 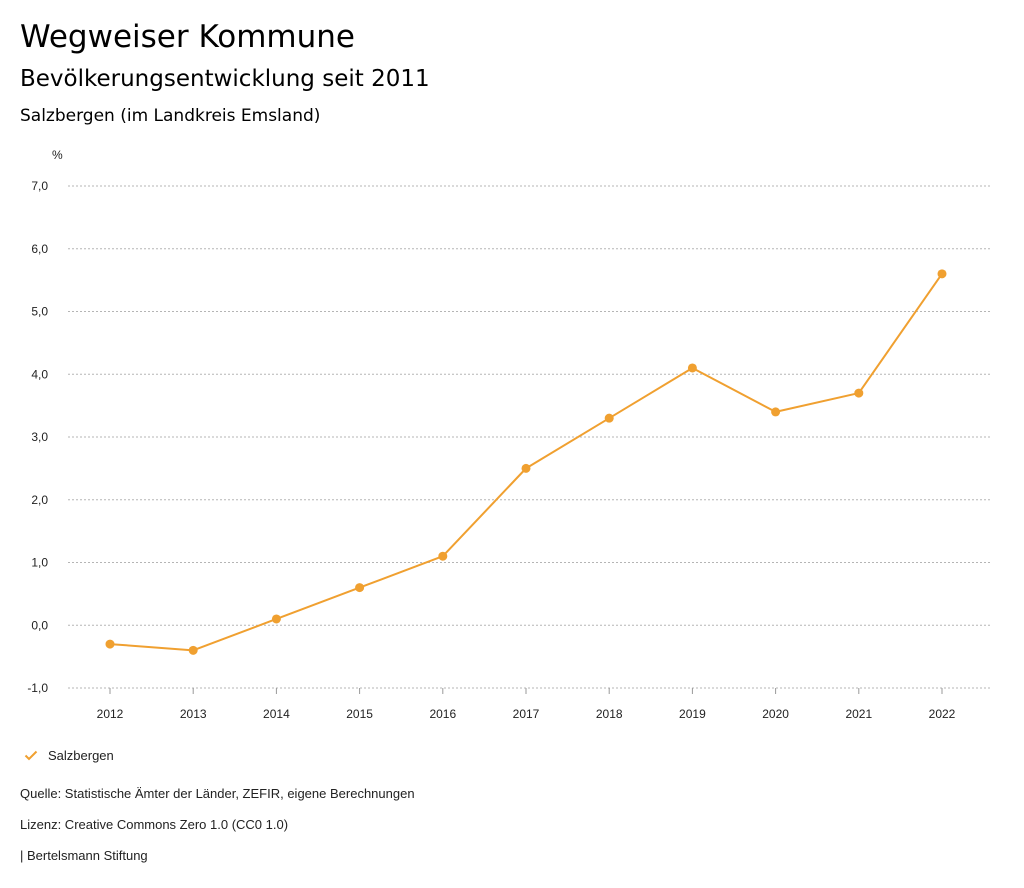 I want to click on x-tick-label: 2019, so click(x=692, y=714).